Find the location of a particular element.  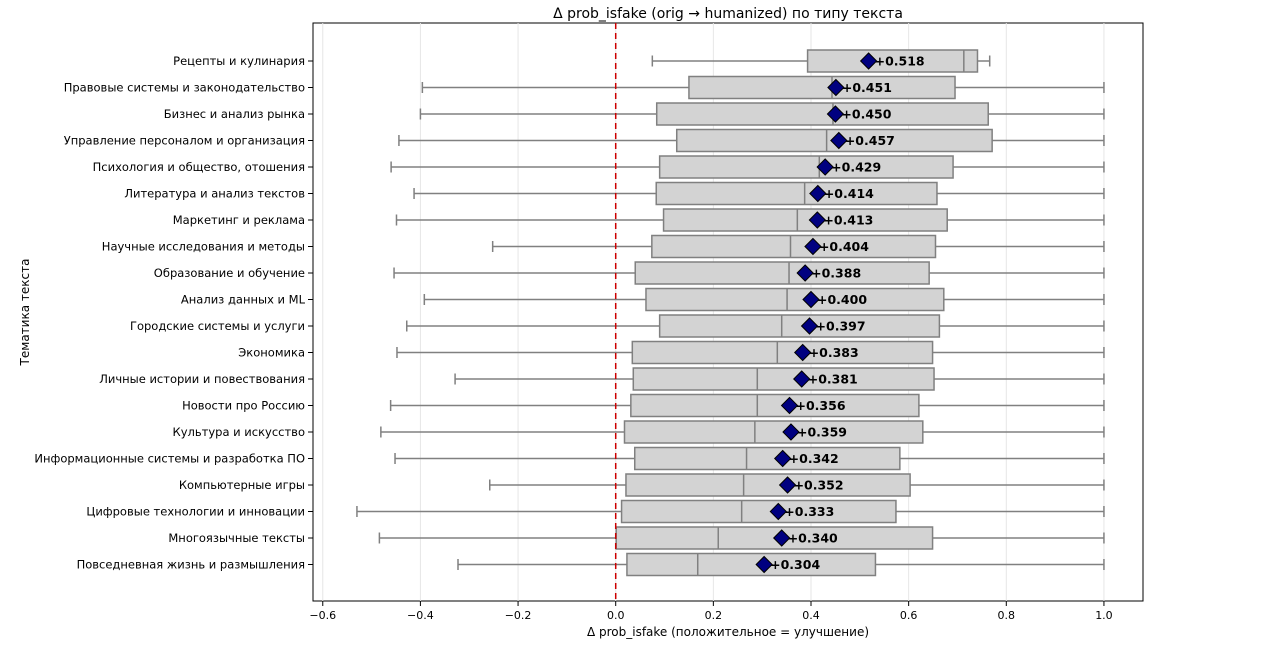

box-group: +0.400 is located at coordinates (764, 299).